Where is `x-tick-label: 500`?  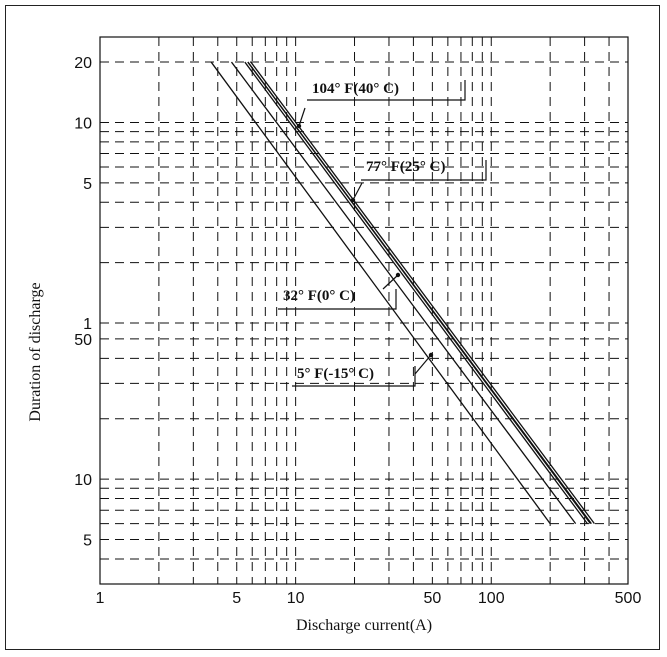
x-tick-label: 500 is located at coordinates (628, 598).